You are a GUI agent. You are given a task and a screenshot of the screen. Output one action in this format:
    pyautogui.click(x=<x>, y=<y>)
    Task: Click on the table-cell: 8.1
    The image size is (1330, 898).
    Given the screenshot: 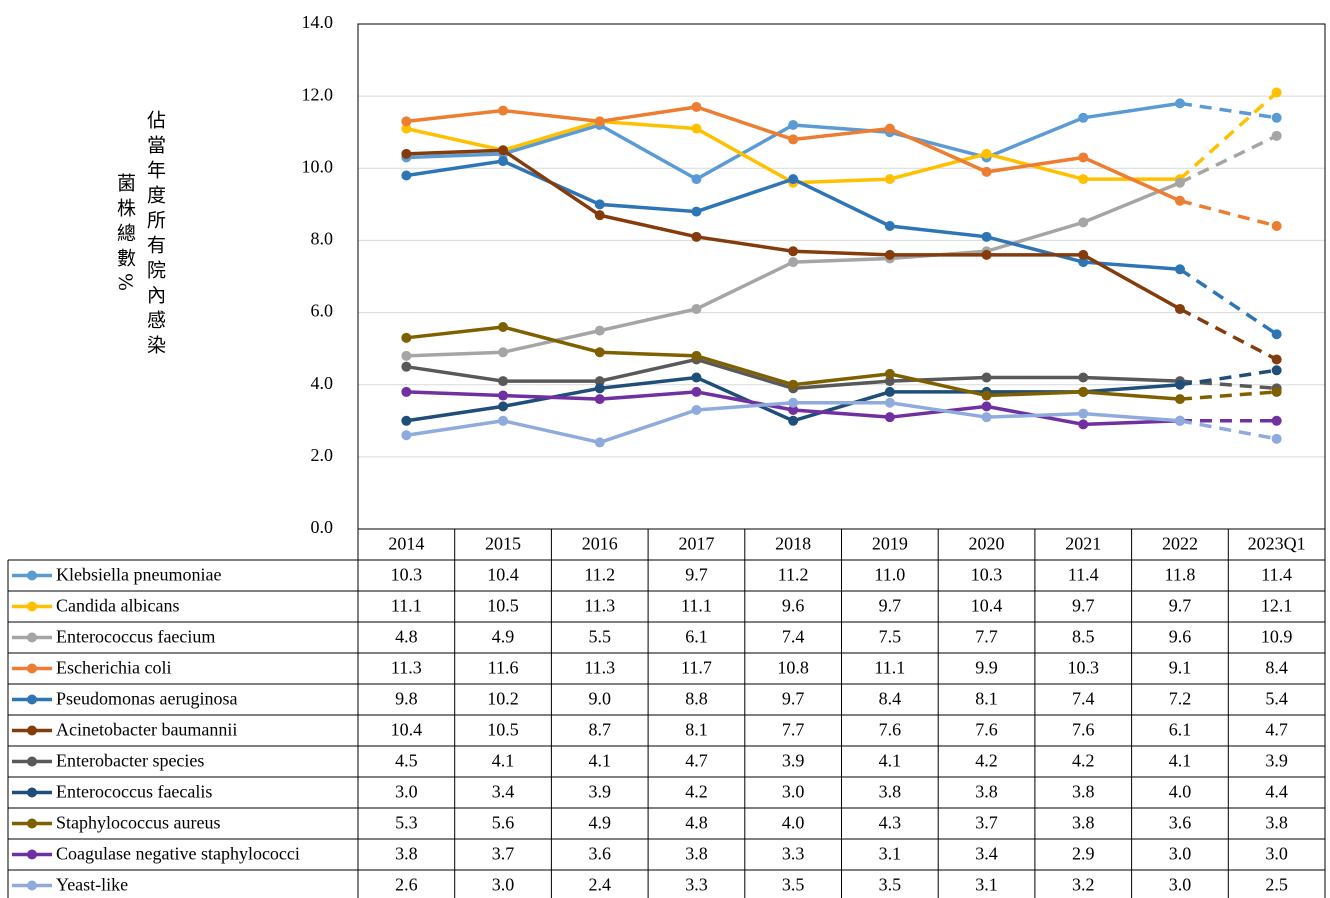 What is the action you would take?
    pyautogui.click(x=986, y=699)
    